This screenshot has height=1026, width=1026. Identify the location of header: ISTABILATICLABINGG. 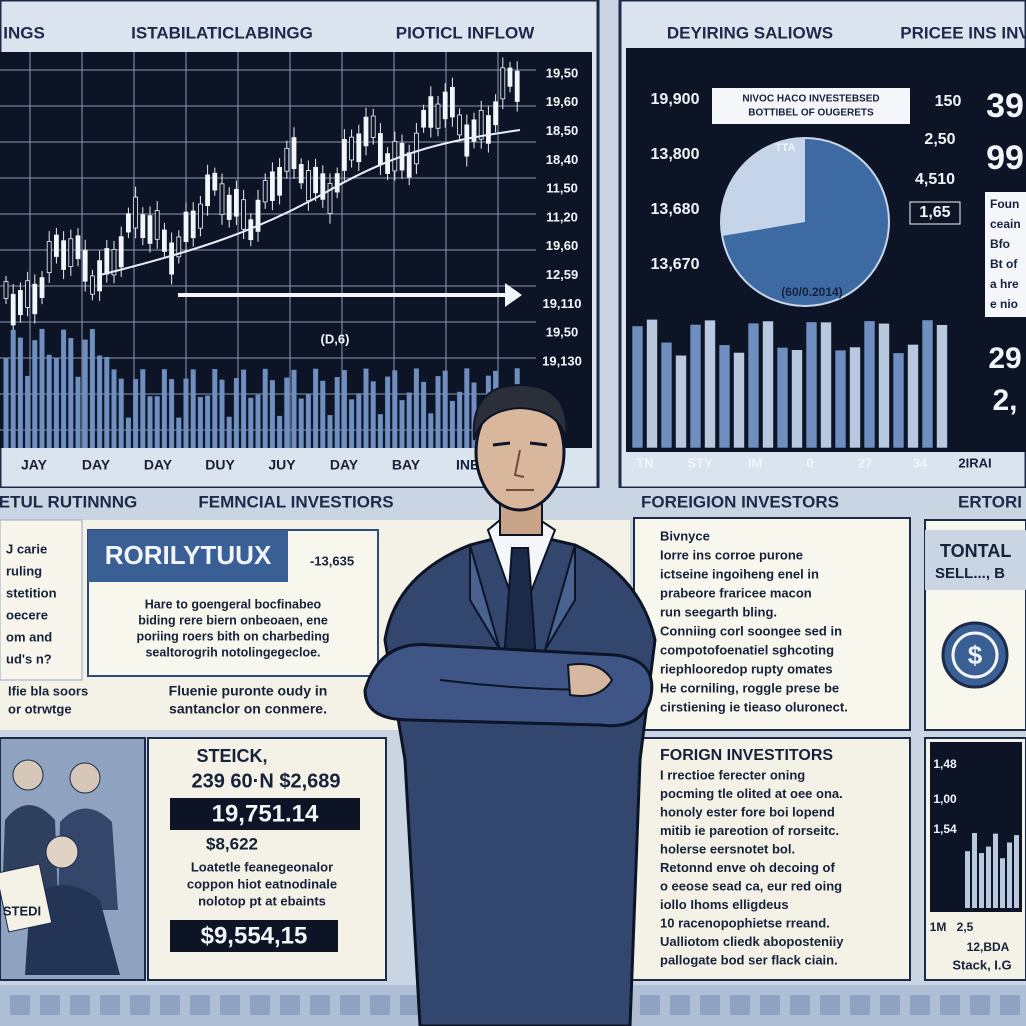
(222, 32).